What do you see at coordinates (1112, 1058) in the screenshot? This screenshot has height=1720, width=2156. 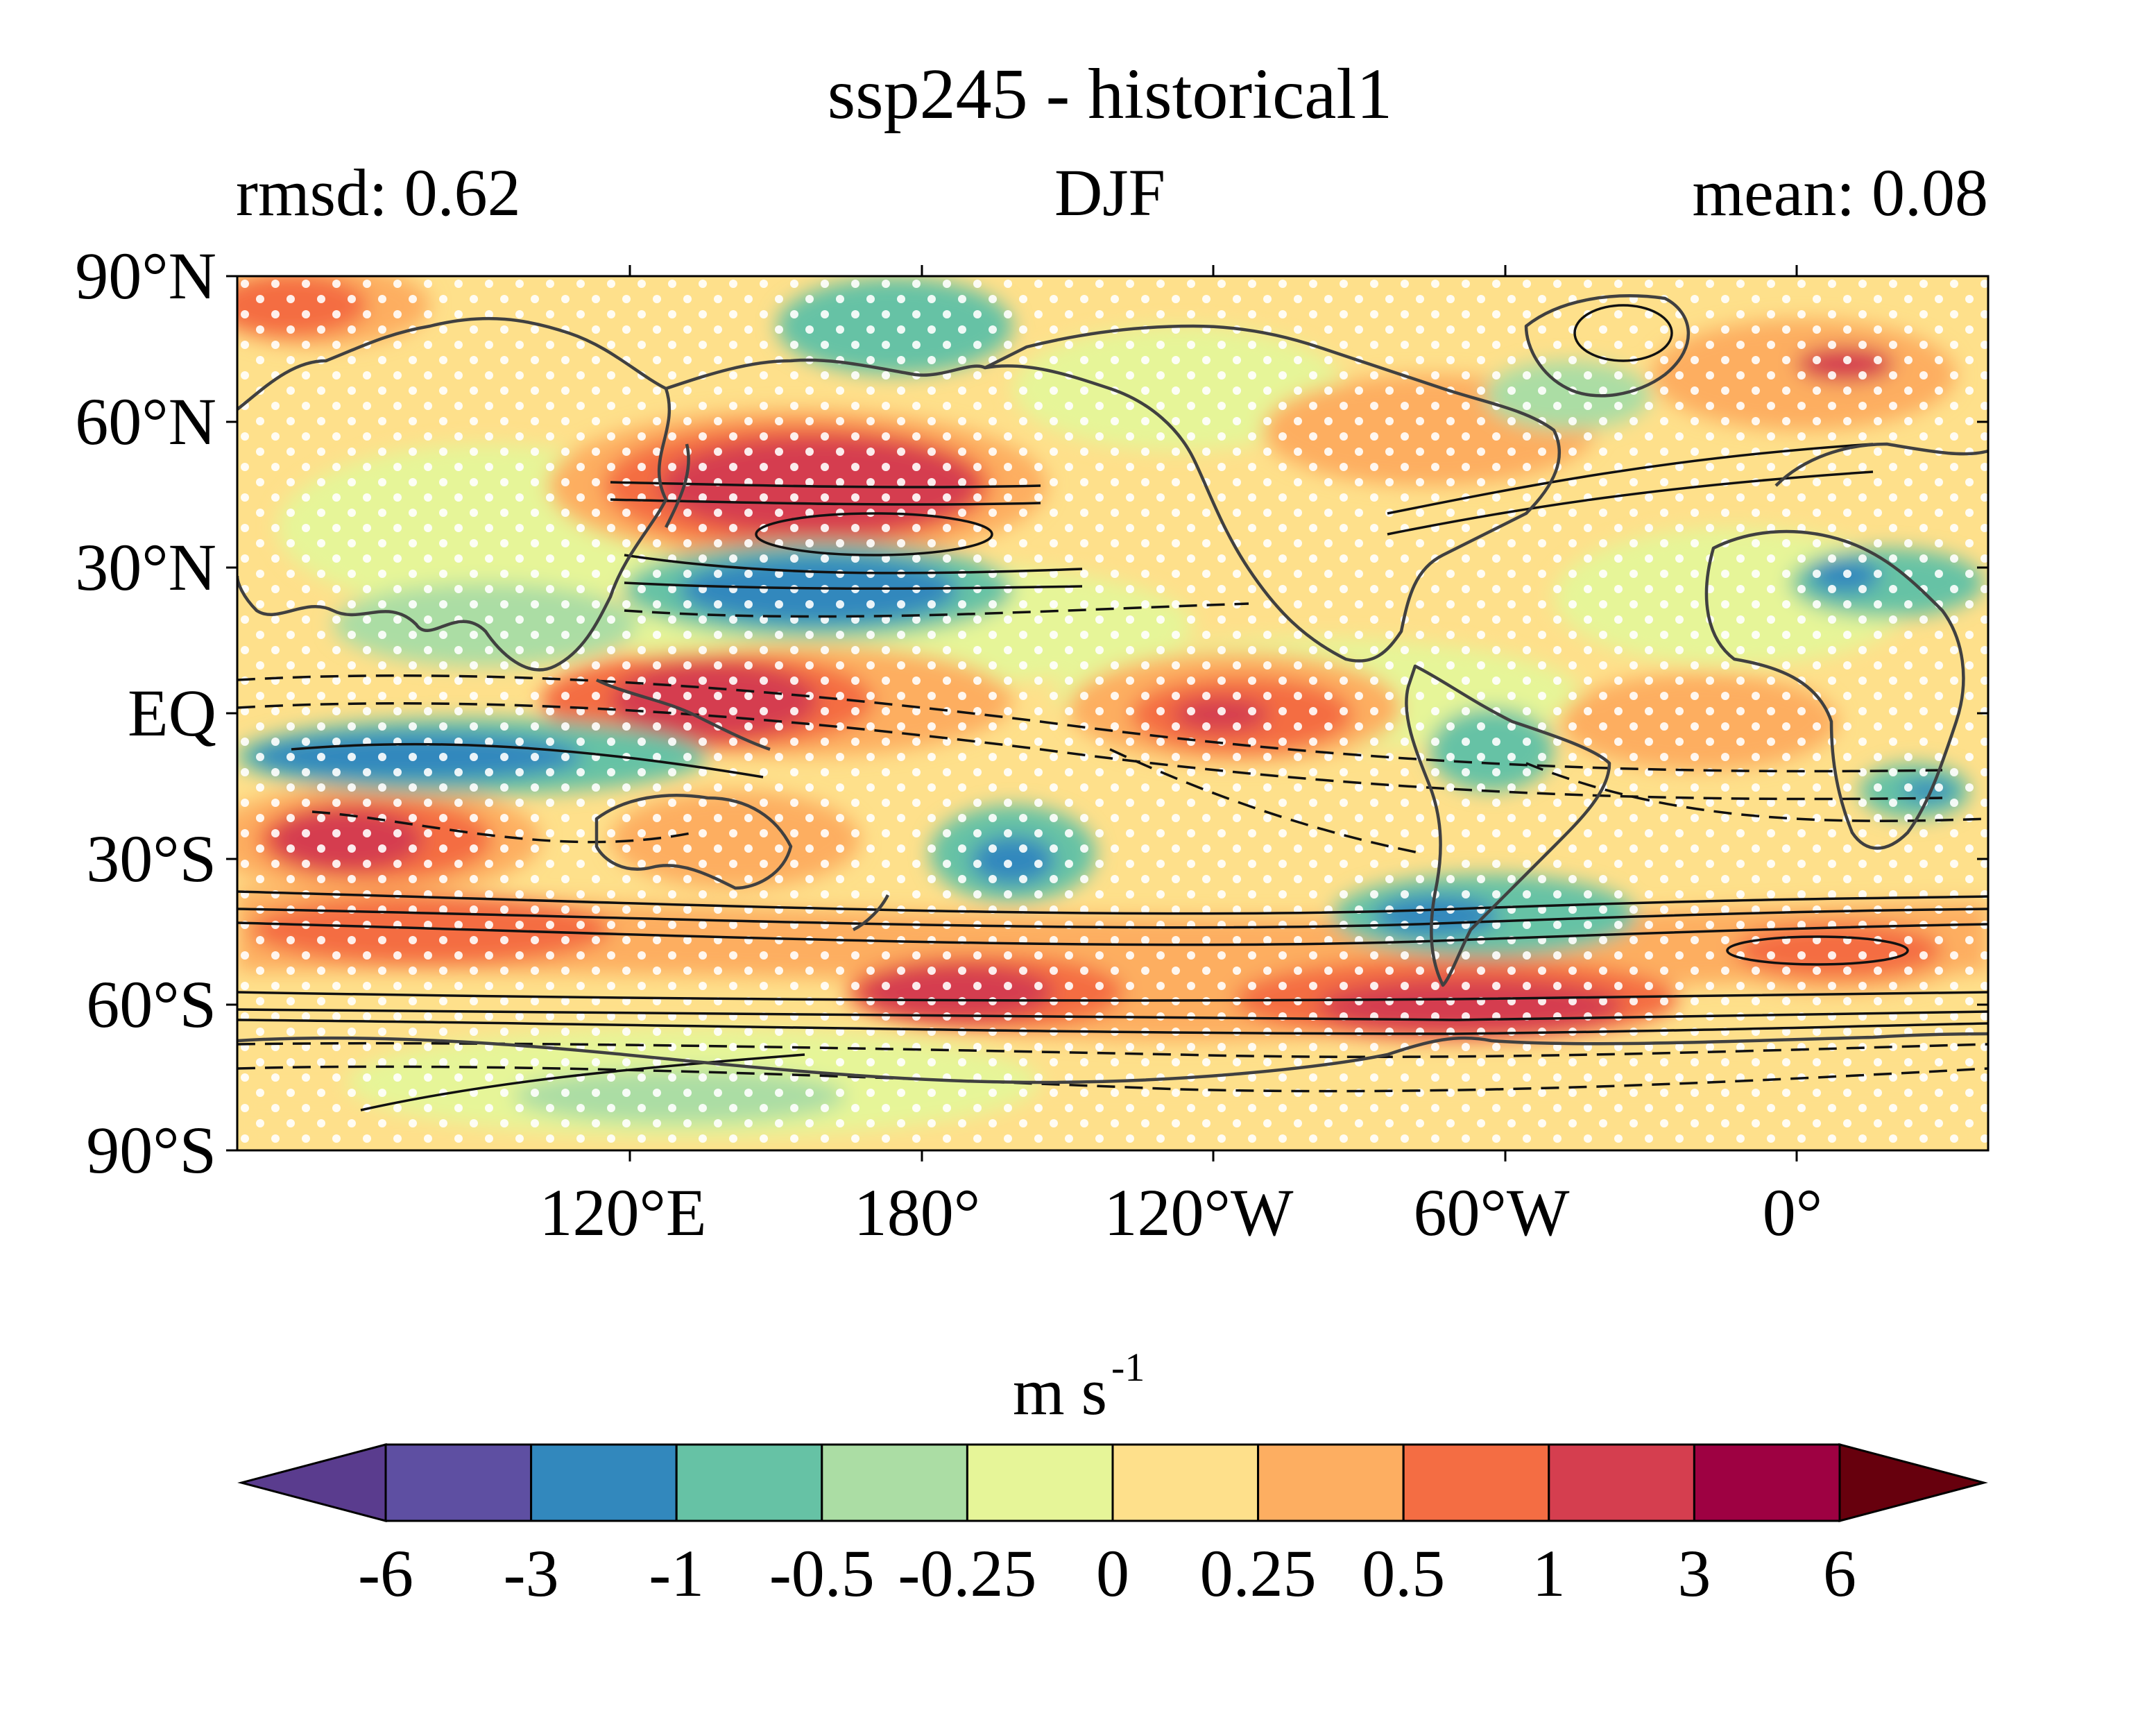 I see `coastline-antarctica` at bounding box center [1112, 1058].